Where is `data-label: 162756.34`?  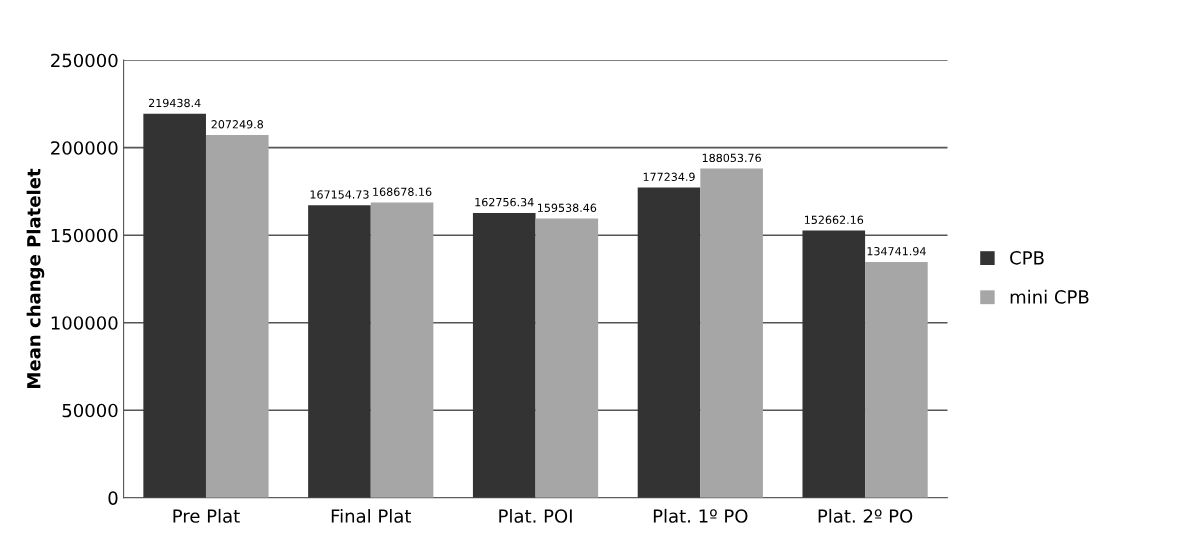 data-label: 162756.34 is located at coordinates (504, 202).